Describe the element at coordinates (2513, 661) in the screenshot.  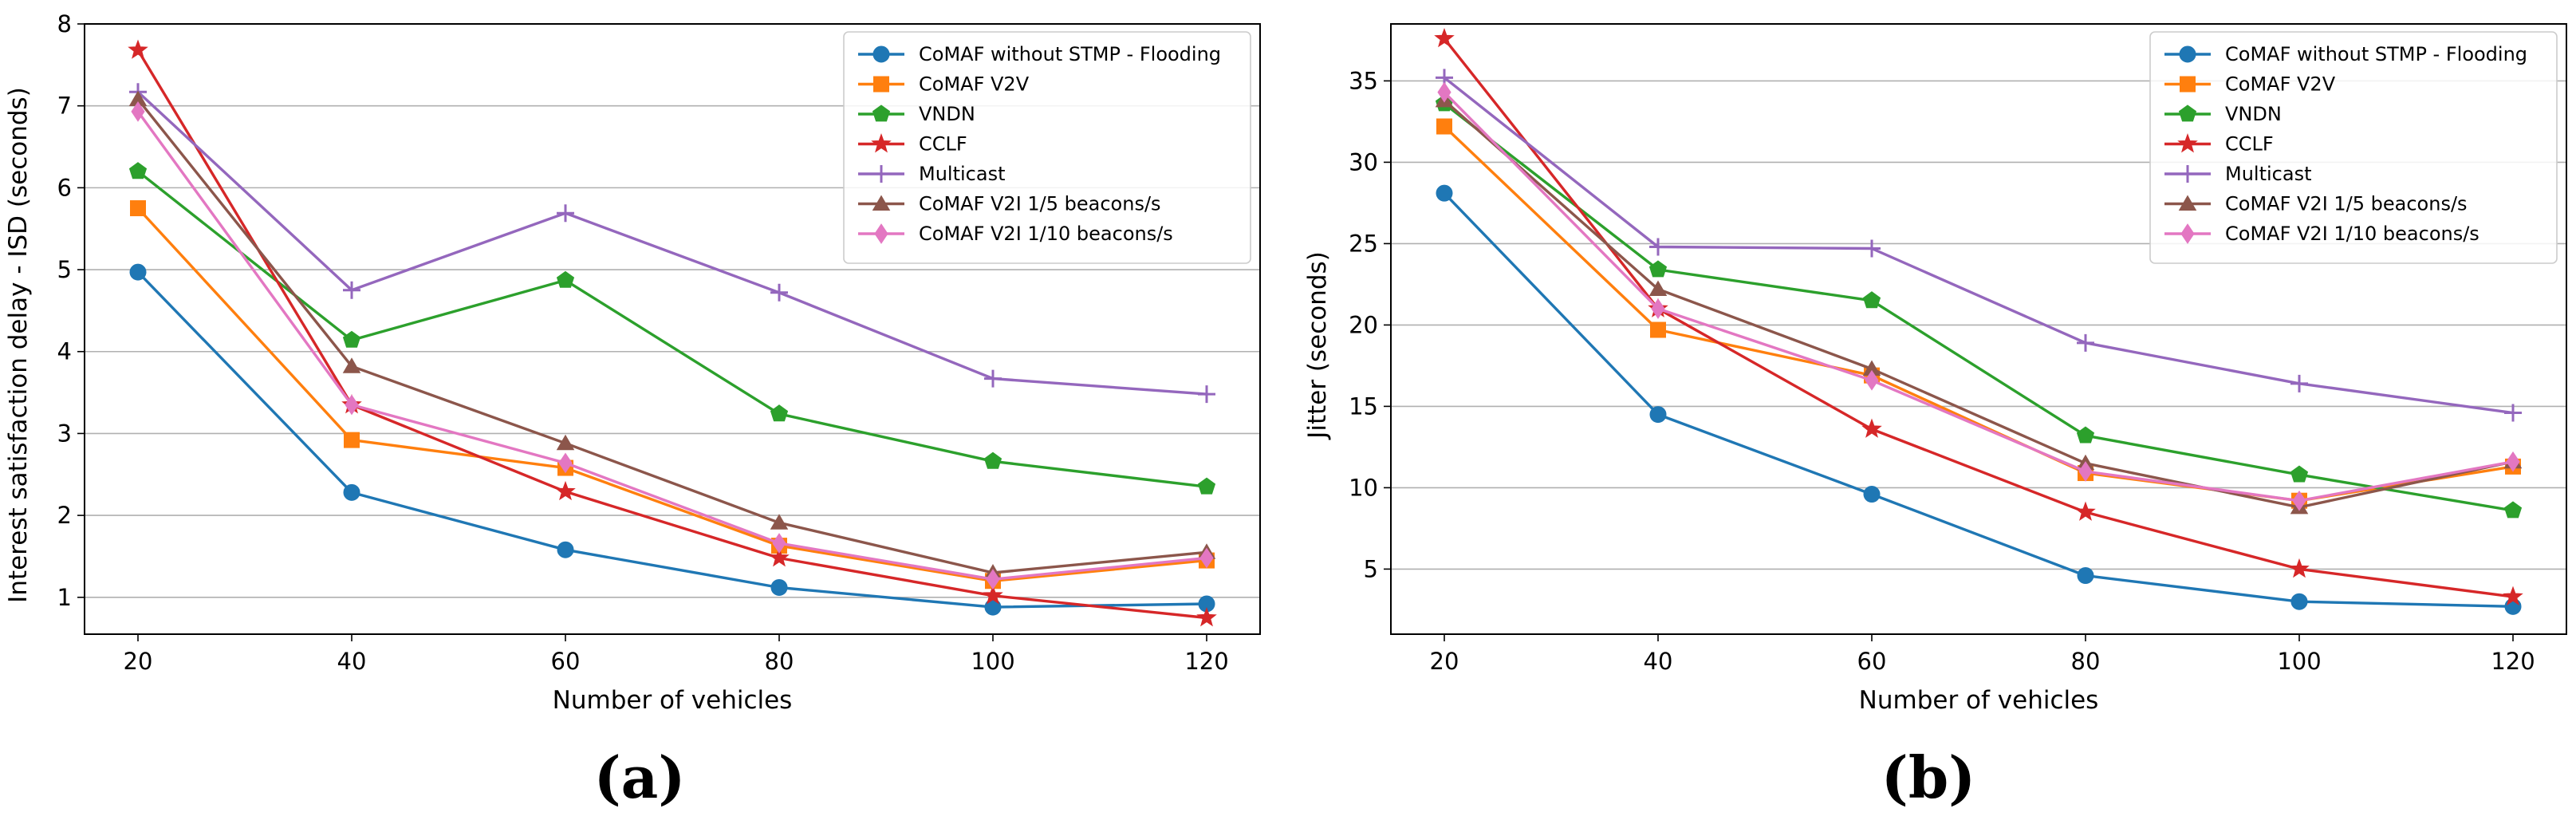
I see `x-tick-label: 120` at that location.